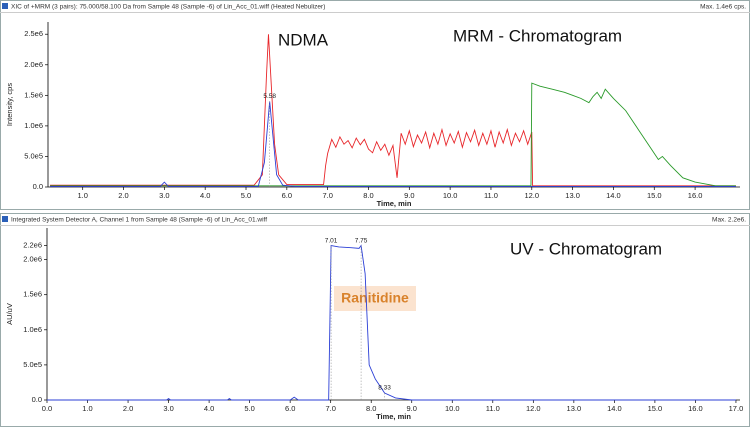  What do you see at coordinates (537, 35) in the screenshot?
I see `annotation: MRM - Chromatogram` at bounding box center [537, 35].